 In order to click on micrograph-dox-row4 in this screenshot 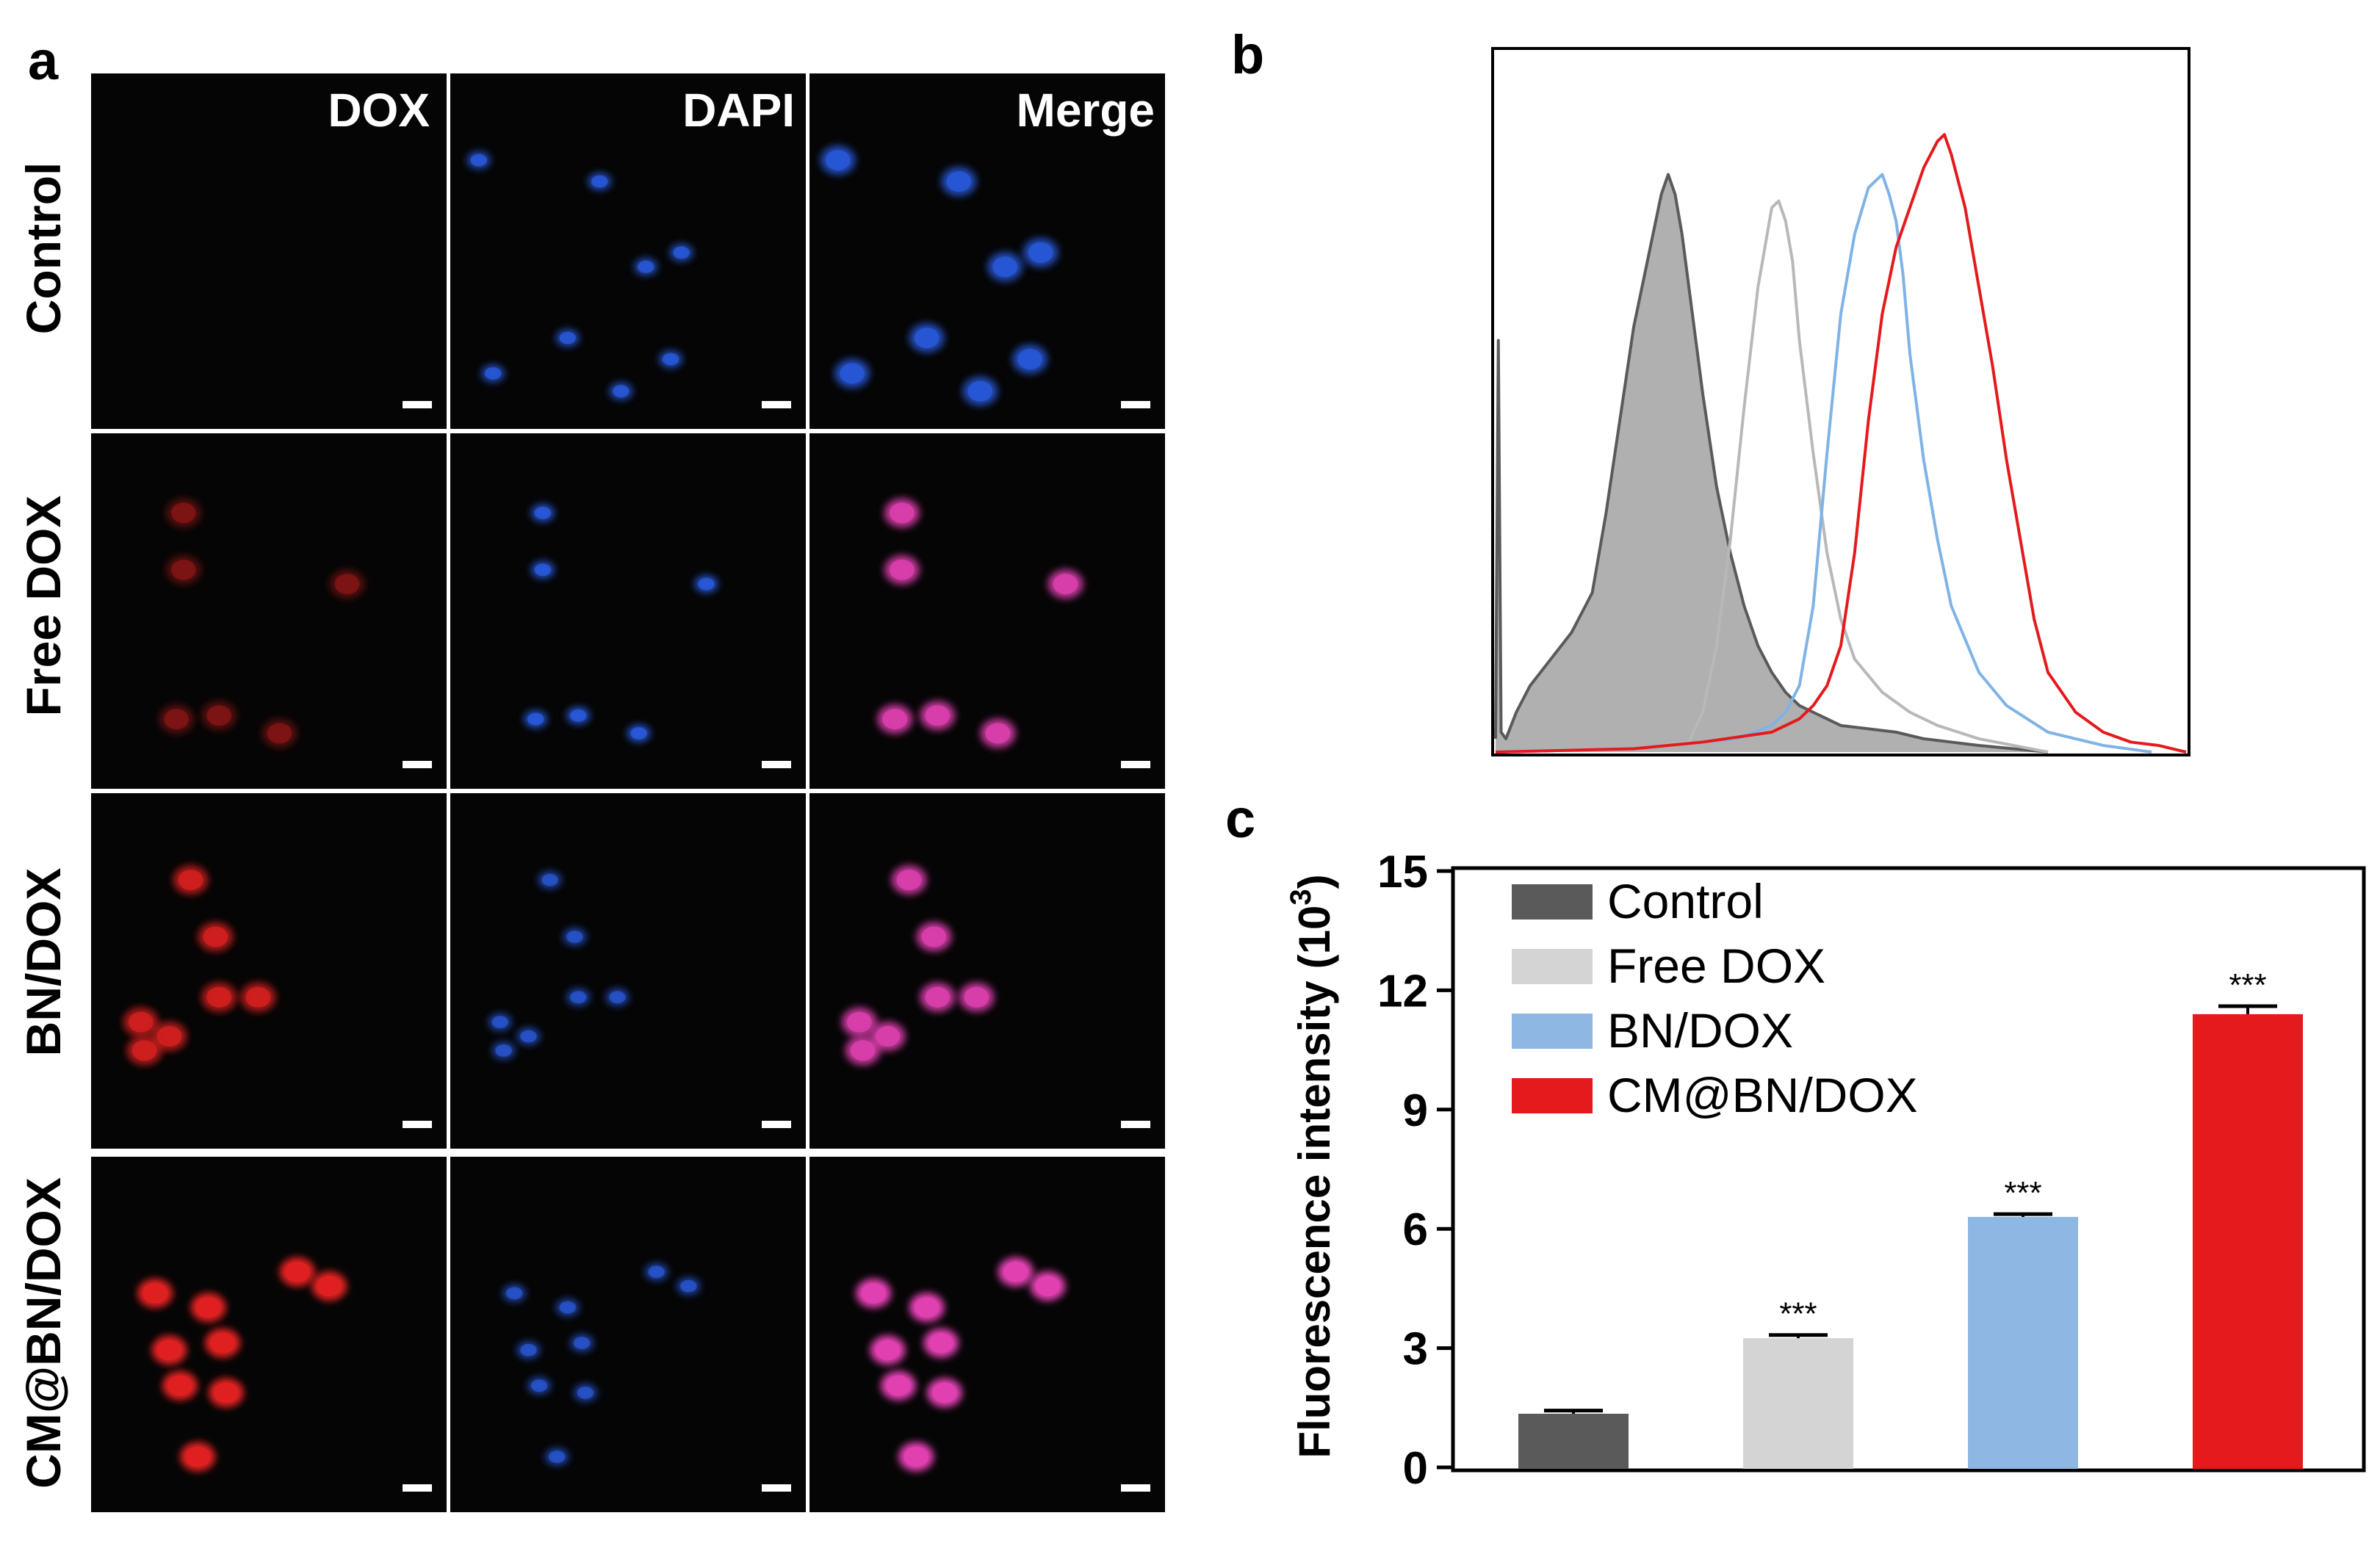, I will do `click(269, 1334)`.